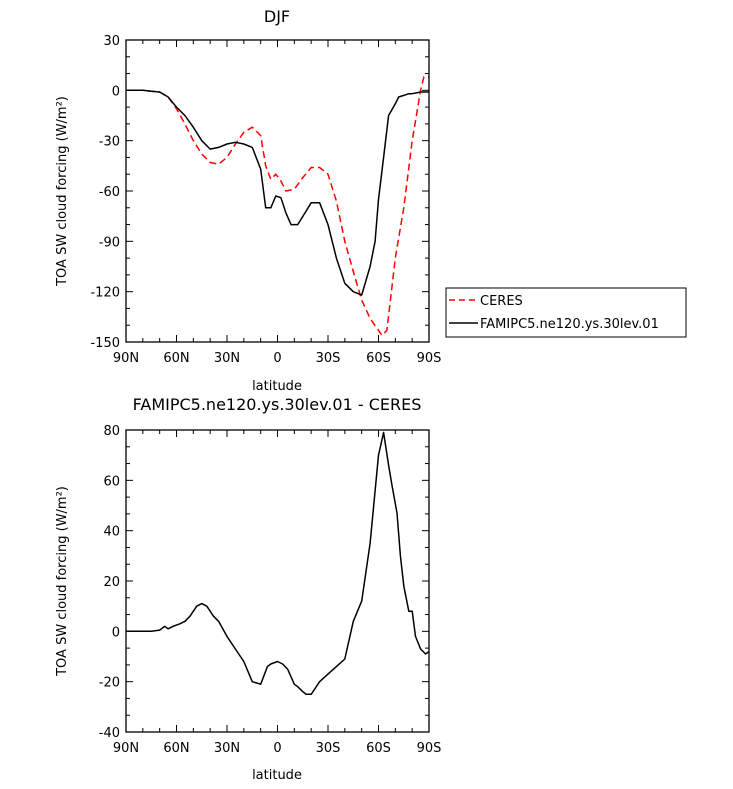  I want to click on bottom-y-tick-label: 0, so click(116, 632).